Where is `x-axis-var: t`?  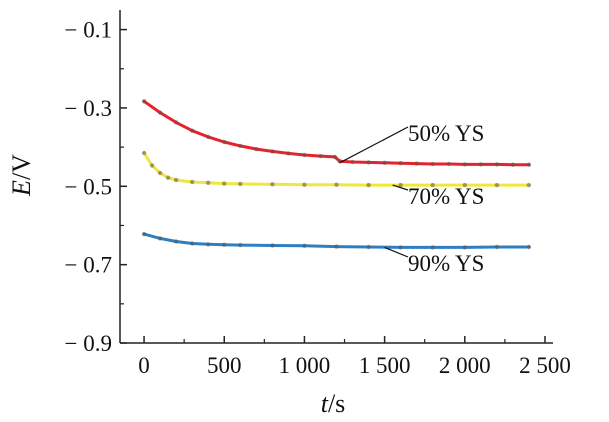
x-axis-var: t is located at coordinates (325, 403).